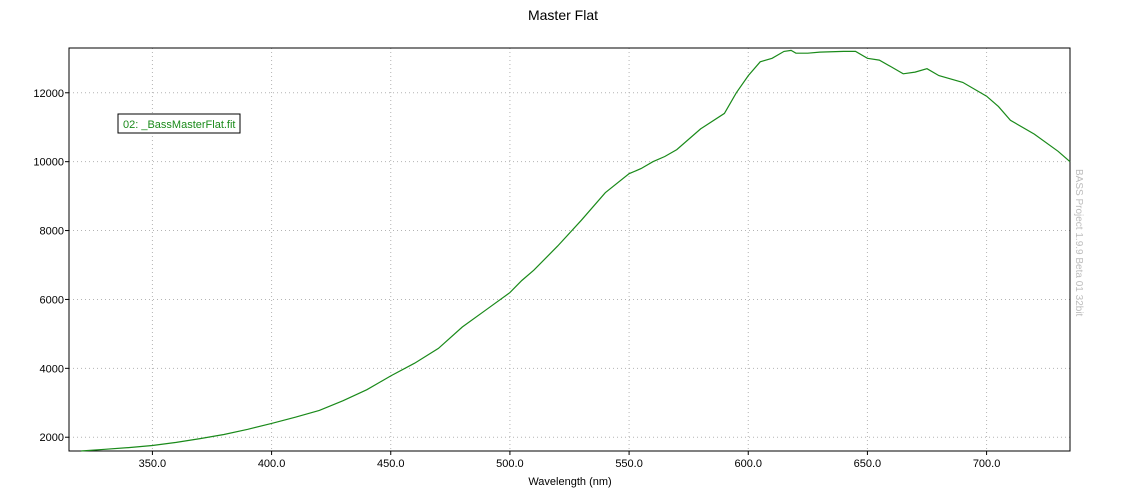 This screenshot has height=500, width=1126. Describe the element at coordinates (153, 464) in the screenshot. I see `x-tick-label: 350.0` at that location.